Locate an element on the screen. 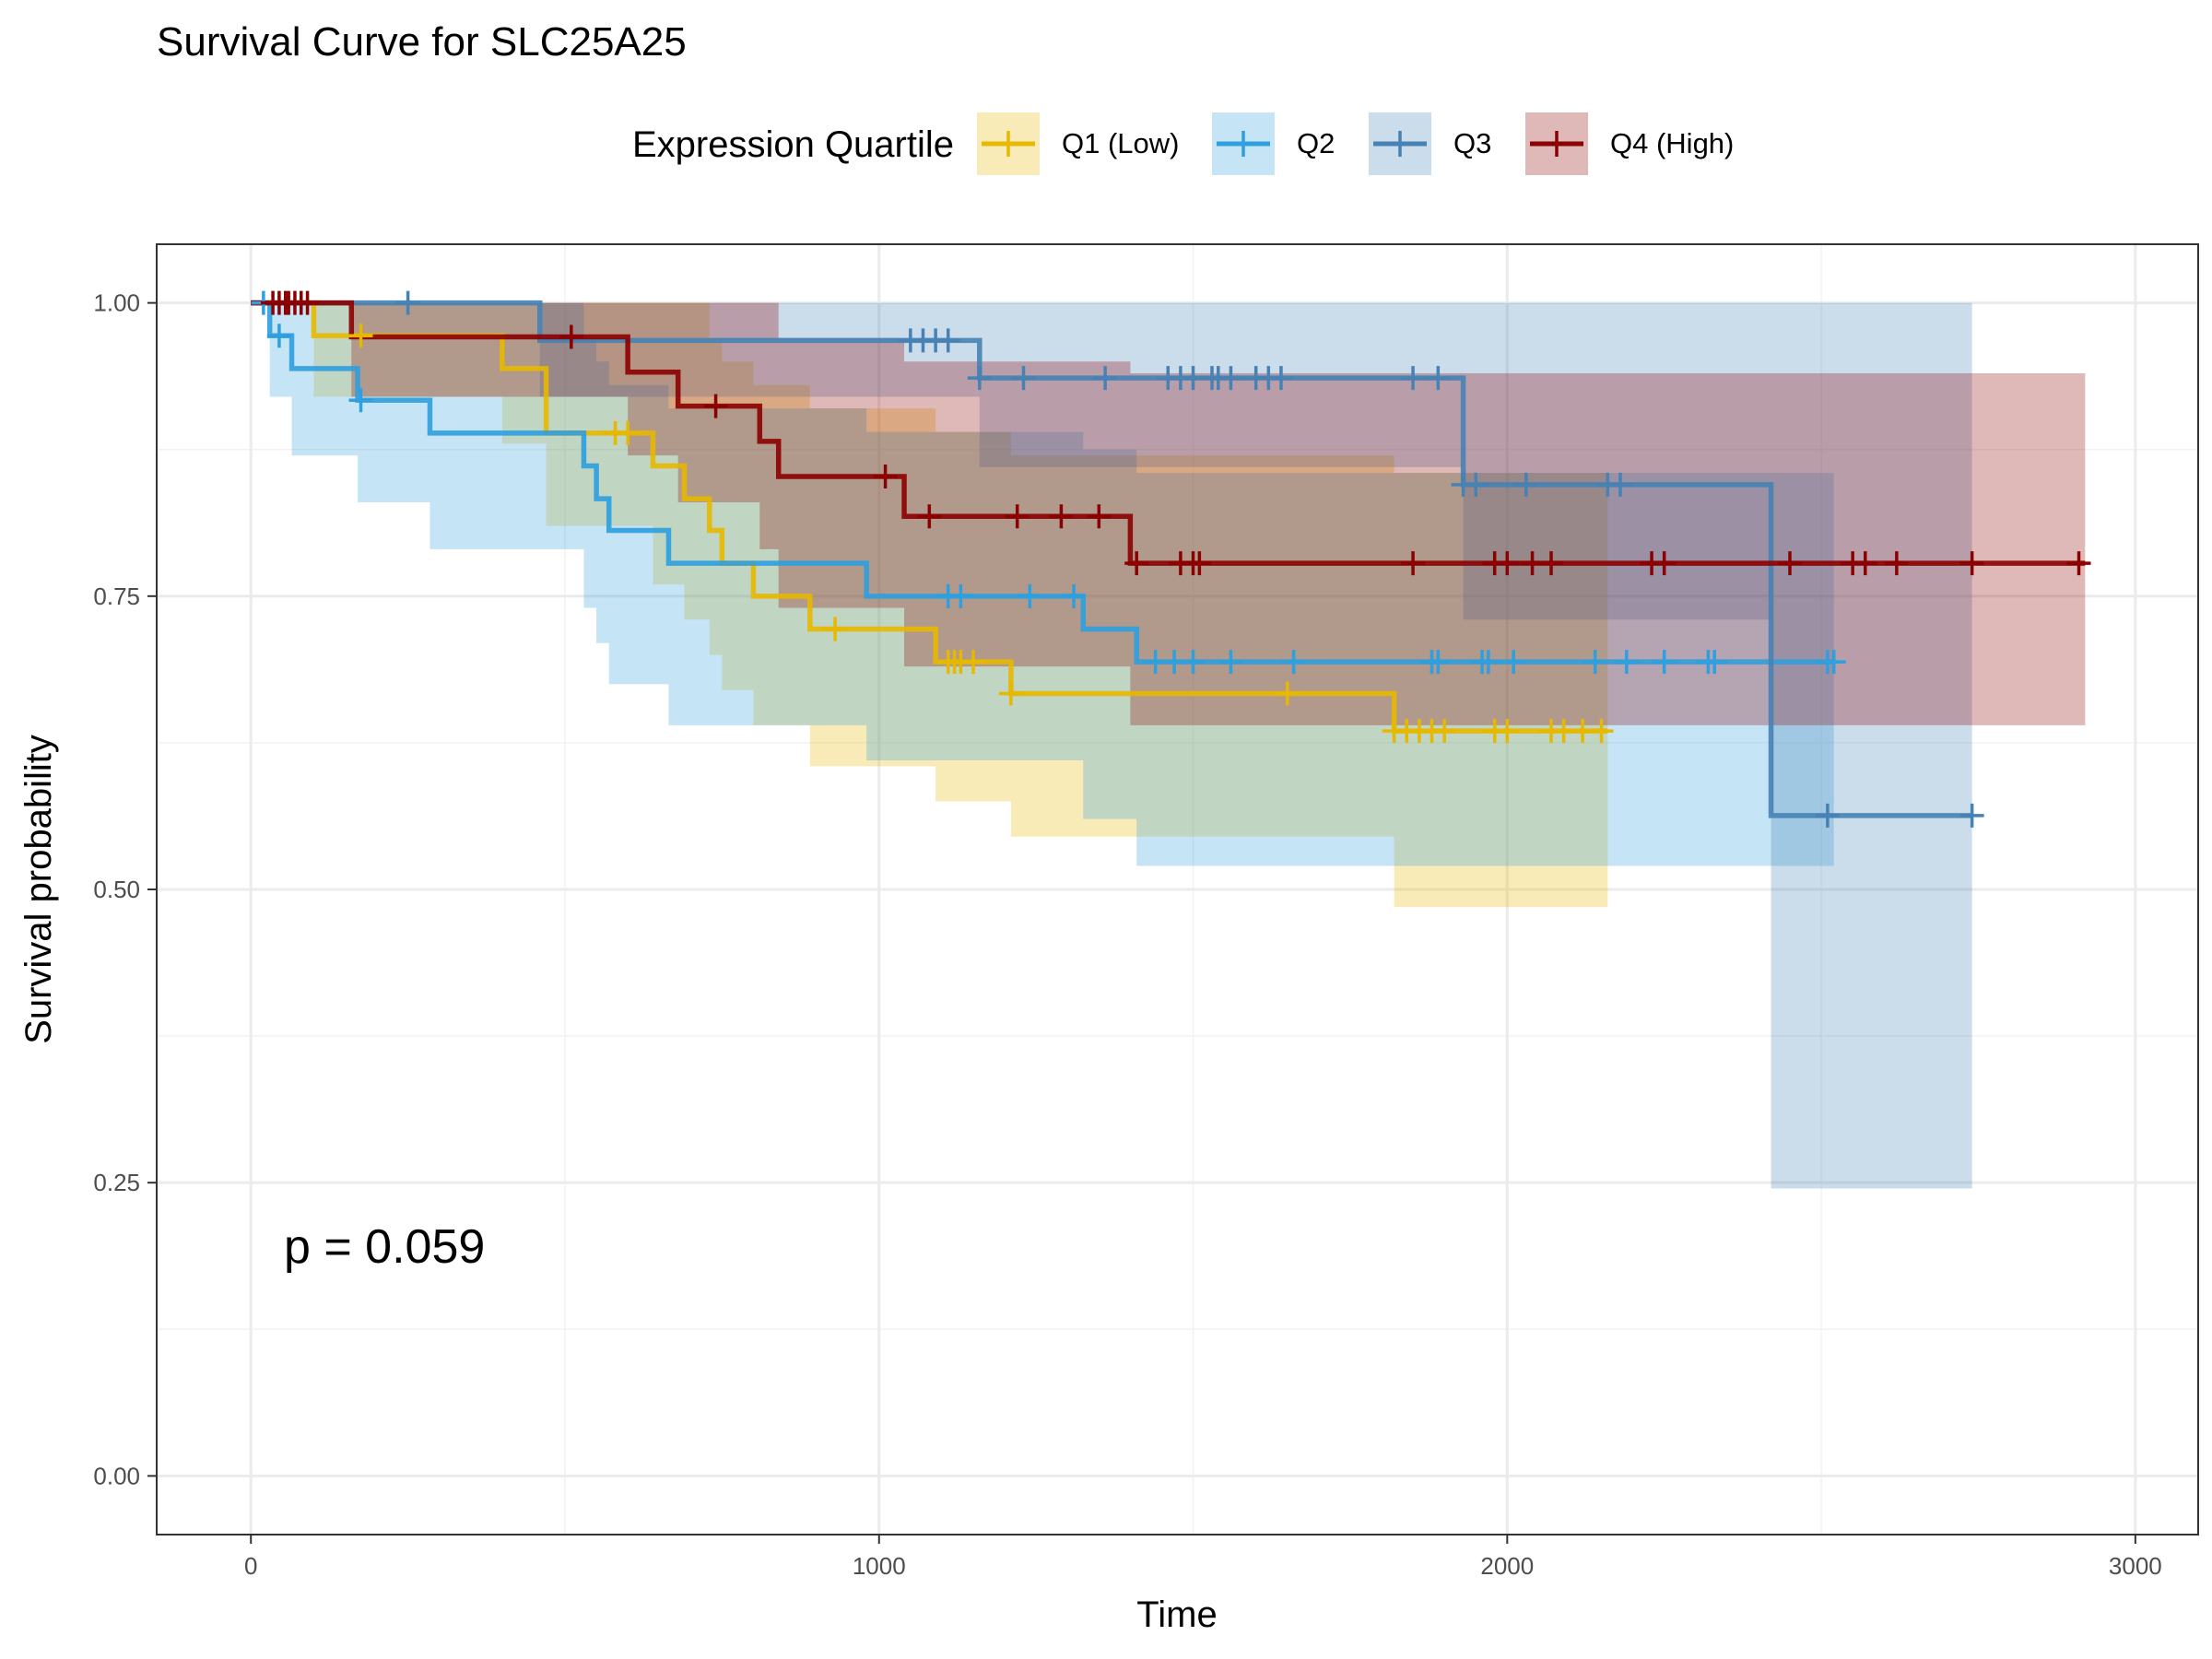 Image resolution: width=2212 pixels, height=1659 pixels. y-tick-label: 0.25 is located at coordinates (116, 1182).